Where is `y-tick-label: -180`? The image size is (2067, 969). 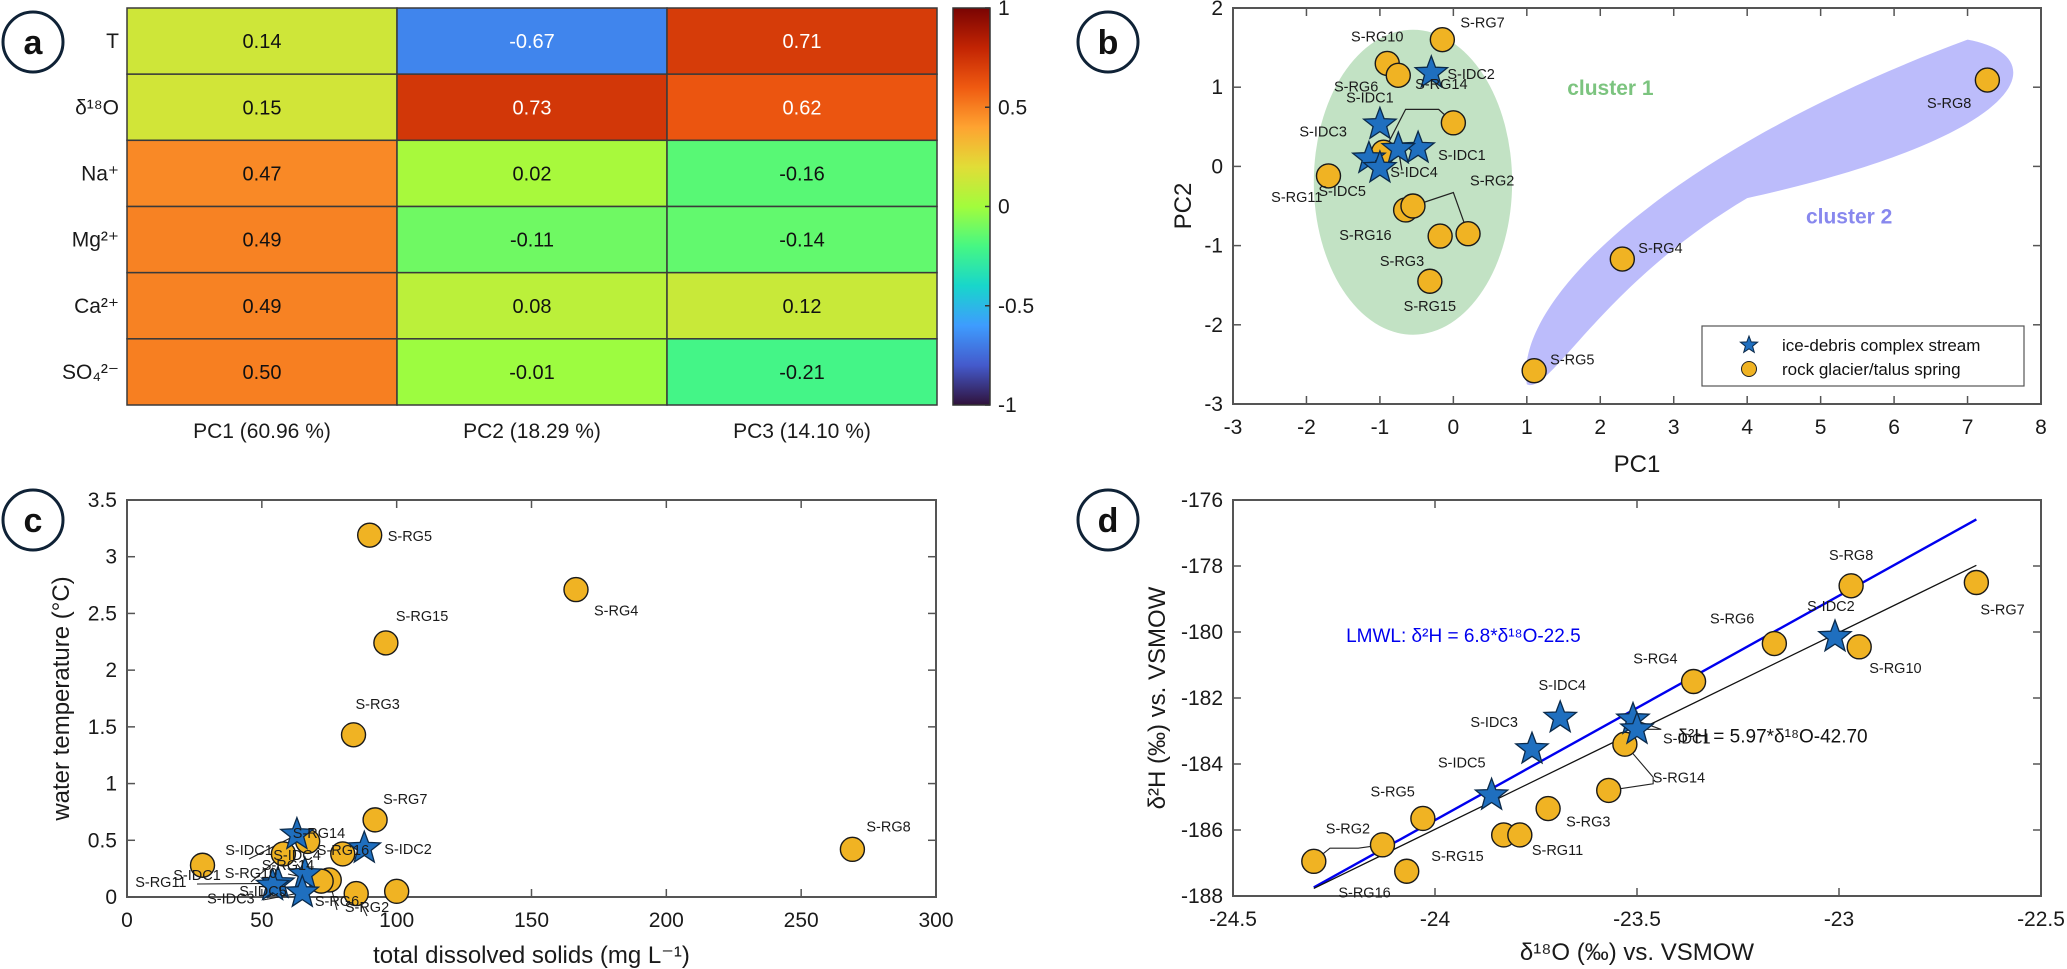 y-tick-label: -180 is located at coordinates (1202, 632).